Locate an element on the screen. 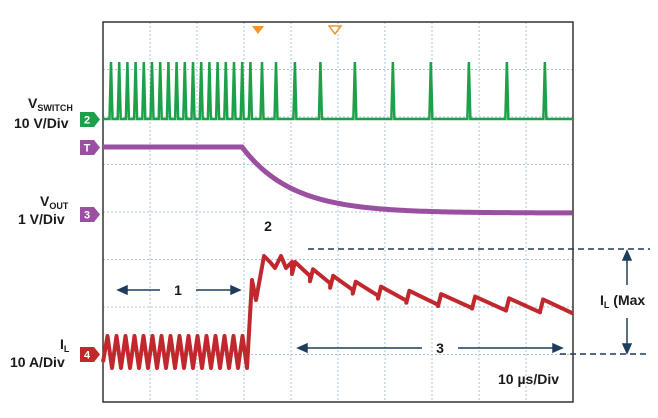 This screenshot has width=658, height=418. marker-label: 2 is located at coordinates (87, 121).